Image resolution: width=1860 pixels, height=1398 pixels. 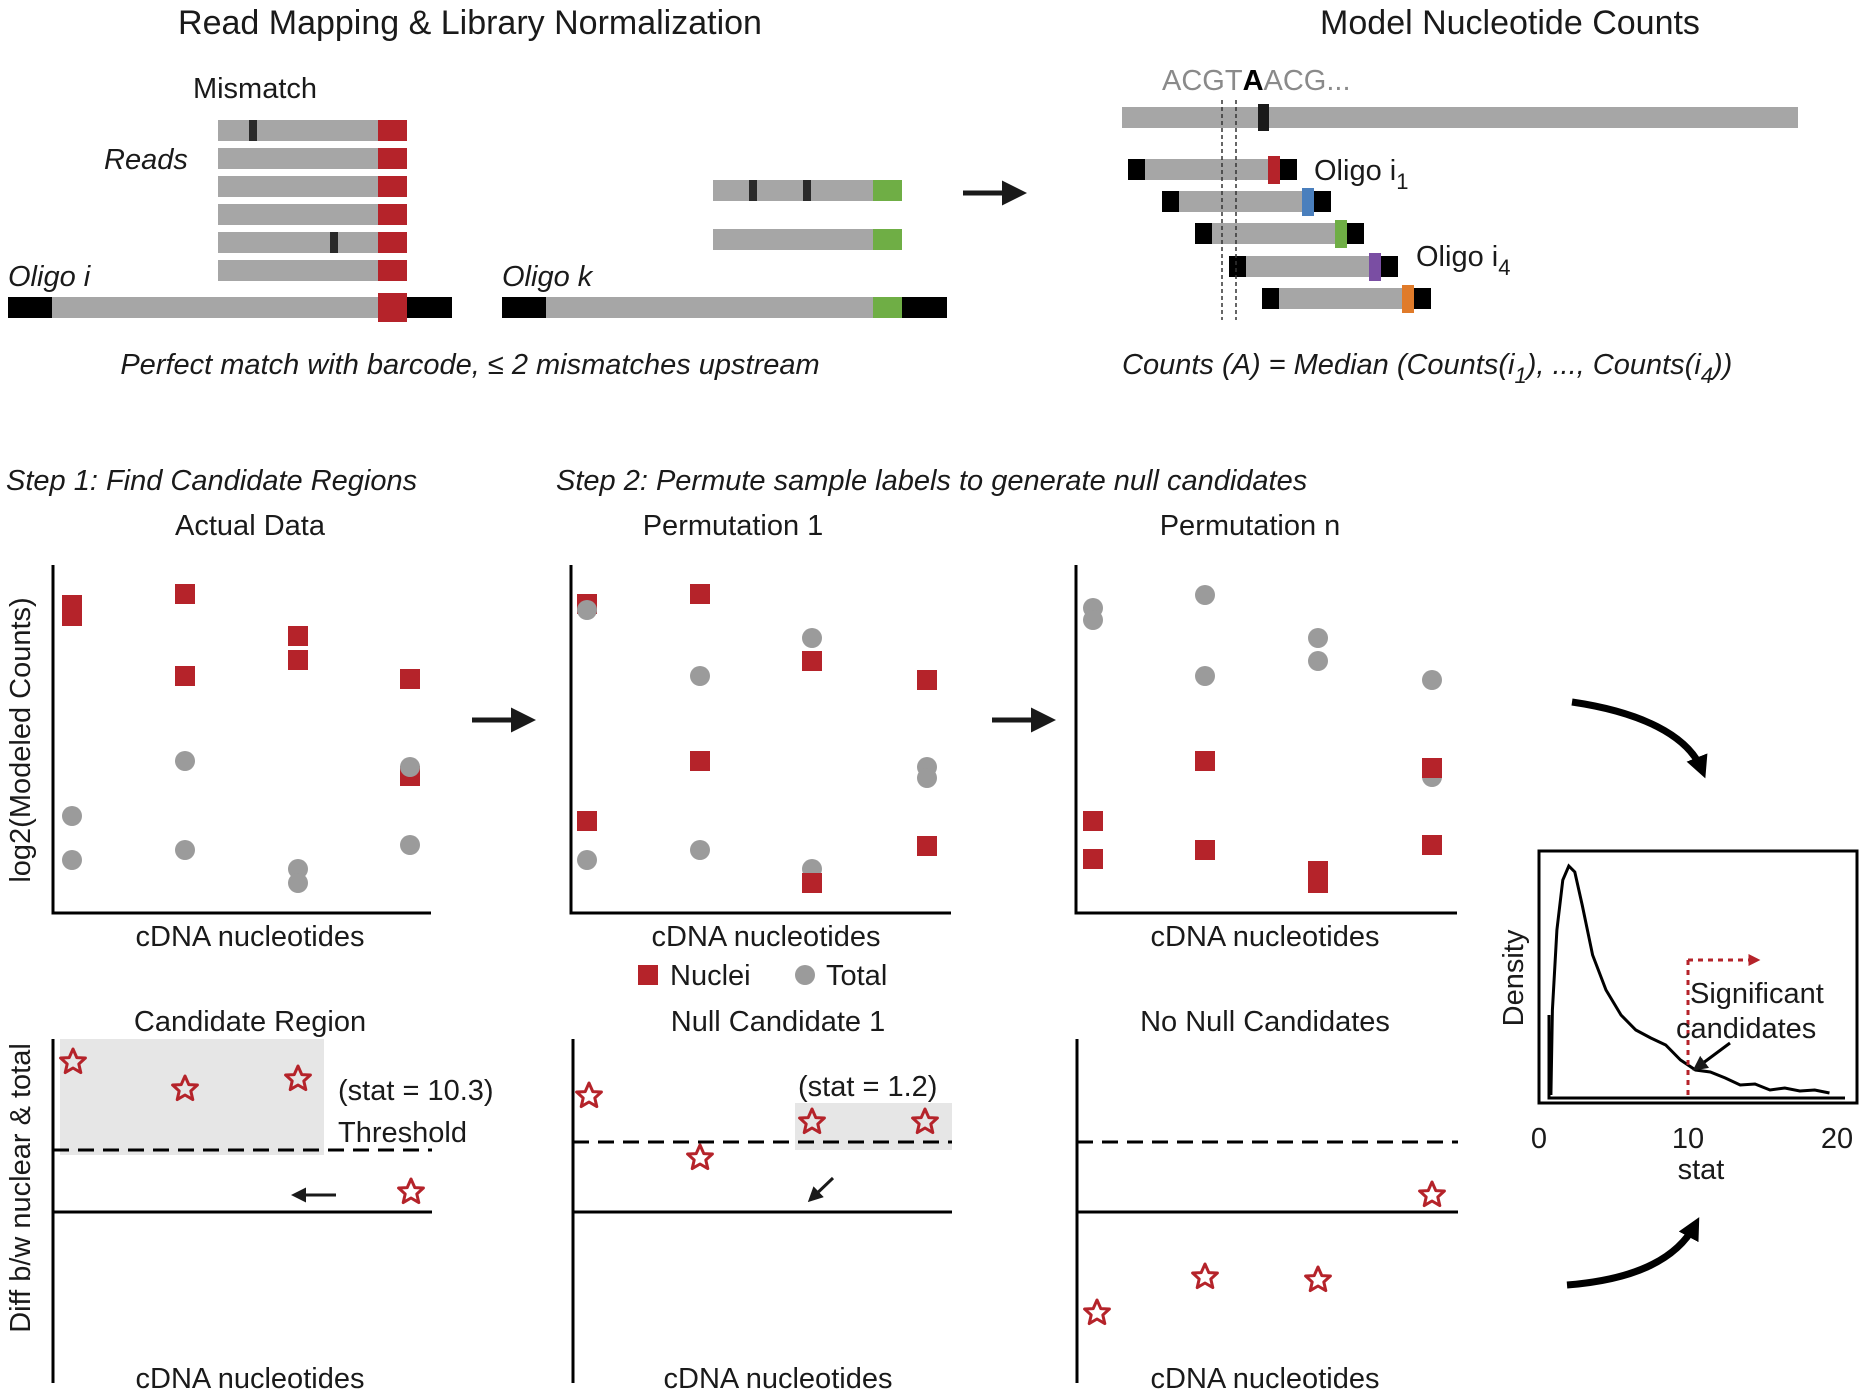 I want to click on sequence-focus-base: A, so click(x=1253, y=81).